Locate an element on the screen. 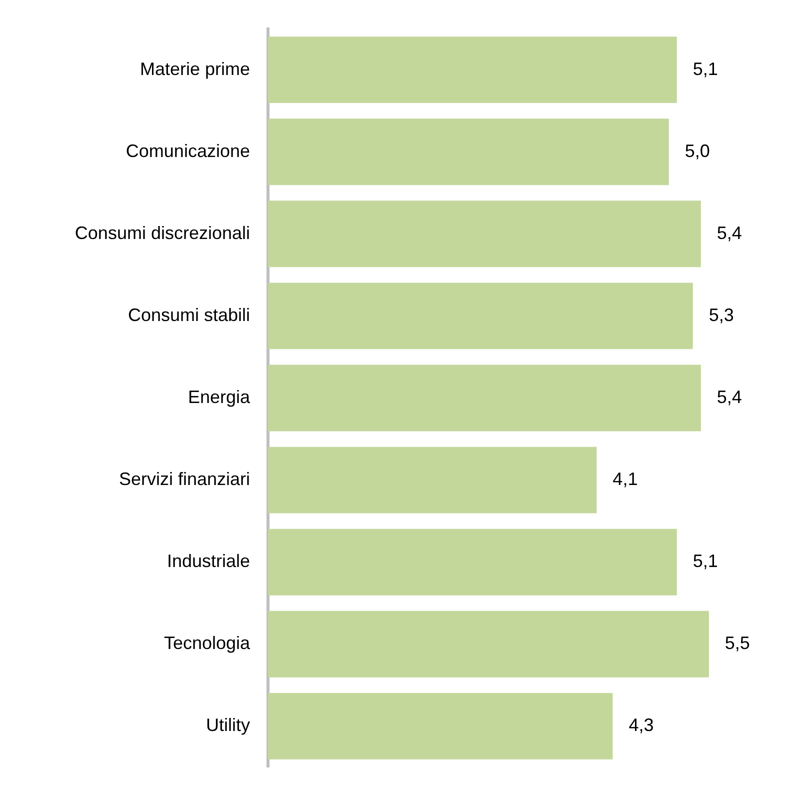 The height and width of the screenshot is (796, 799). y-tick-label: Industriale is located at coordinates (208, 561).